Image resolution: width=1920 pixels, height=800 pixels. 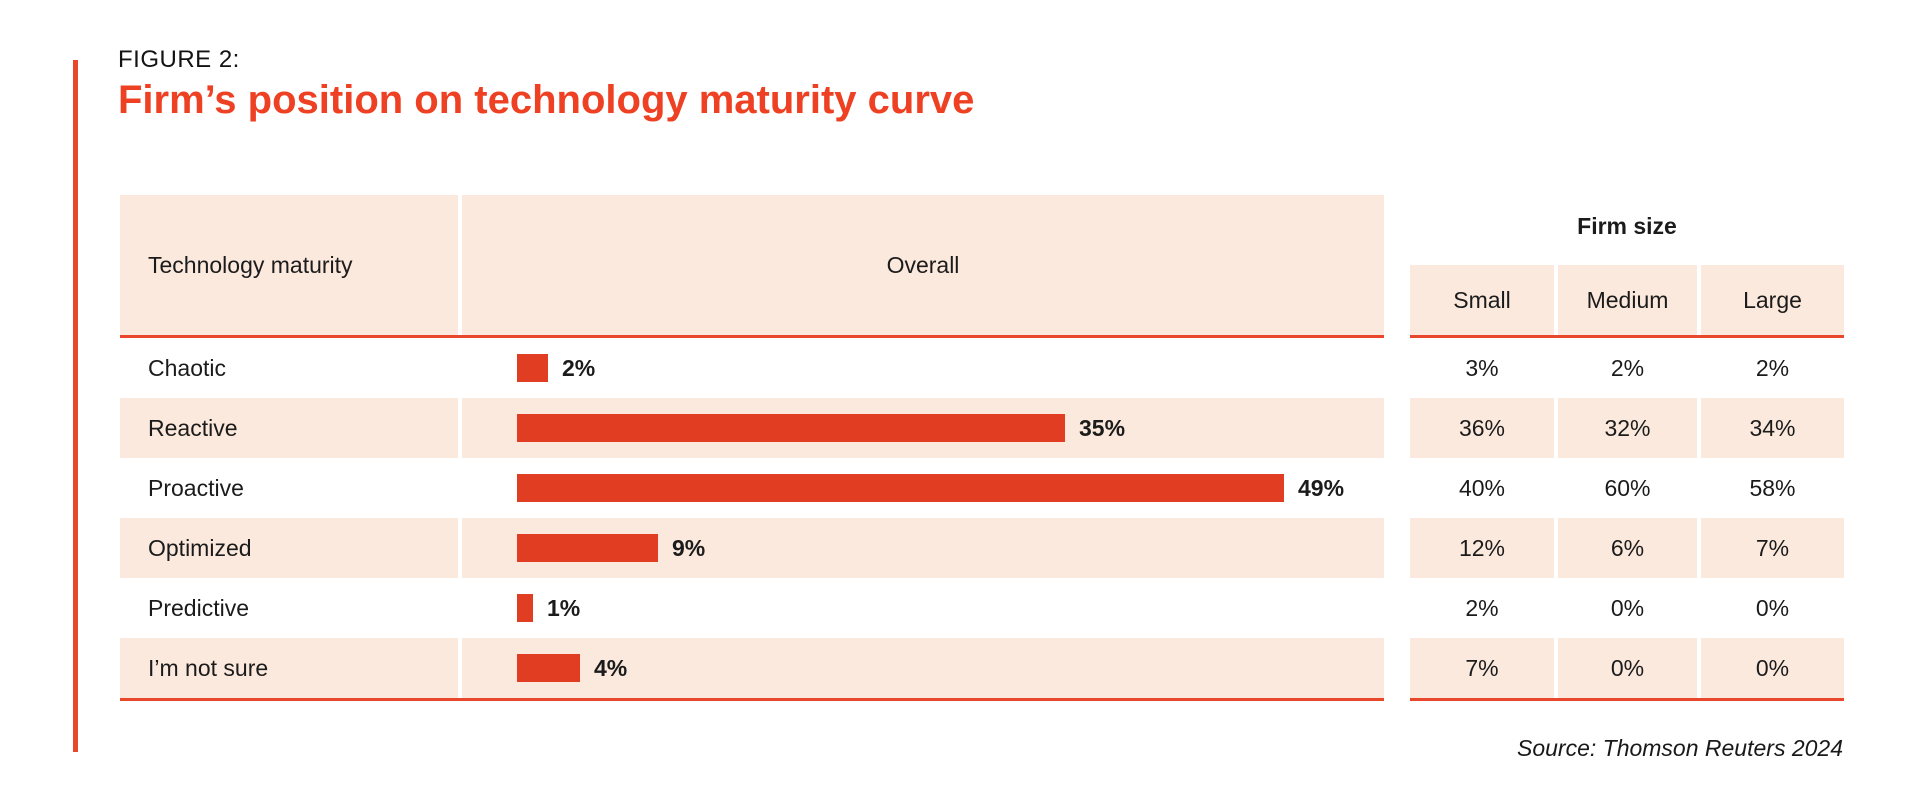 I want to click on value-large: 58%, so click(x=1772, y=487).